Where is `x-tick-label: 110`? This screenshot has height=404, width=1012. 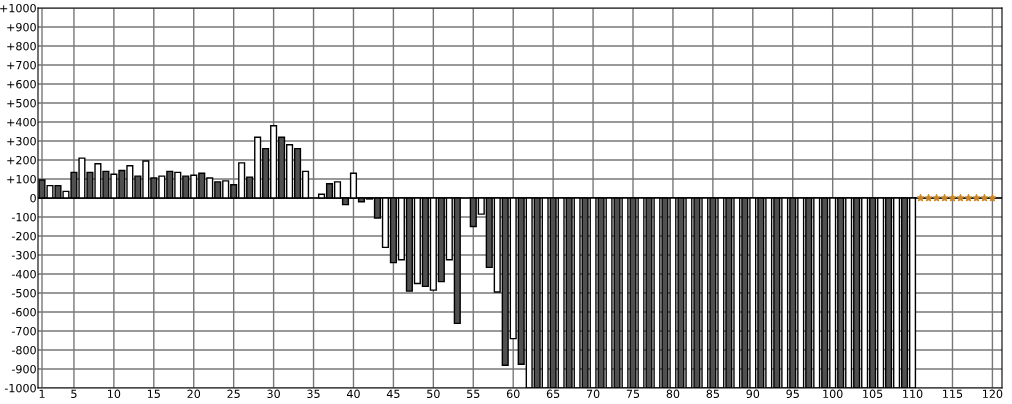 x-tick-label: 110 is located at coordinates (913, 393).